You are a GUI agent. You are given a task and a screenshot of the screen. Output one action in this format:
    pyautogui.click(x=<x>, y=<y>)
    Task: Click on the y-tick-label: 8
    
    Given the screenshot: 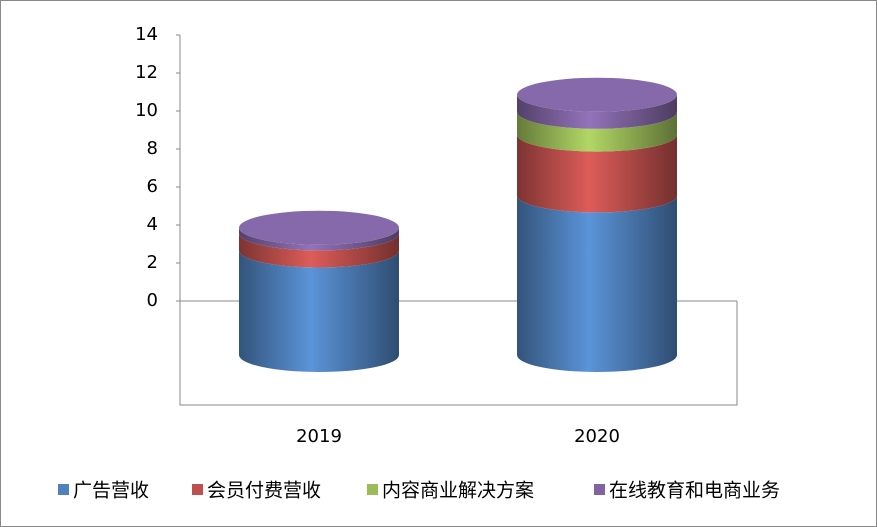 What is the action you would take?
    pyautogui.click(x=152, y=148)
    